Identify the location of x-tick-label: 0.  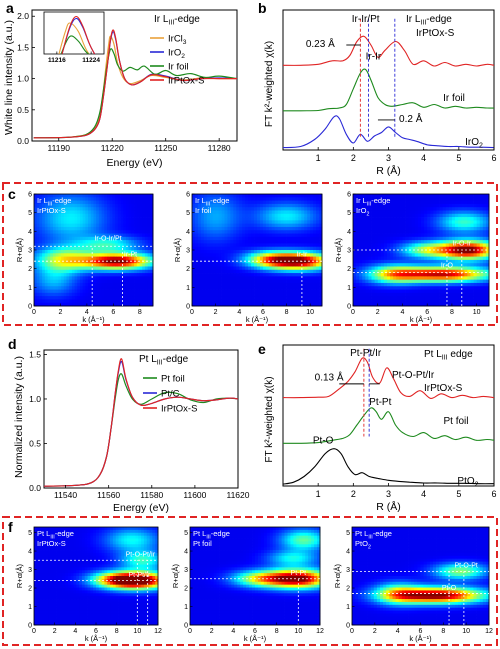
(353, 312).